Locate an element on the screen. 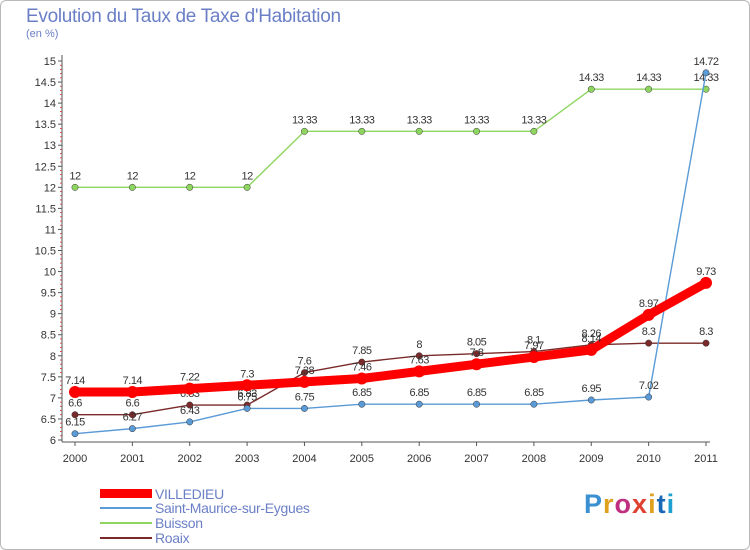 This screenshot has width=750, height=550. x-tick-label: 2003 is located at coordinates (247, 459).